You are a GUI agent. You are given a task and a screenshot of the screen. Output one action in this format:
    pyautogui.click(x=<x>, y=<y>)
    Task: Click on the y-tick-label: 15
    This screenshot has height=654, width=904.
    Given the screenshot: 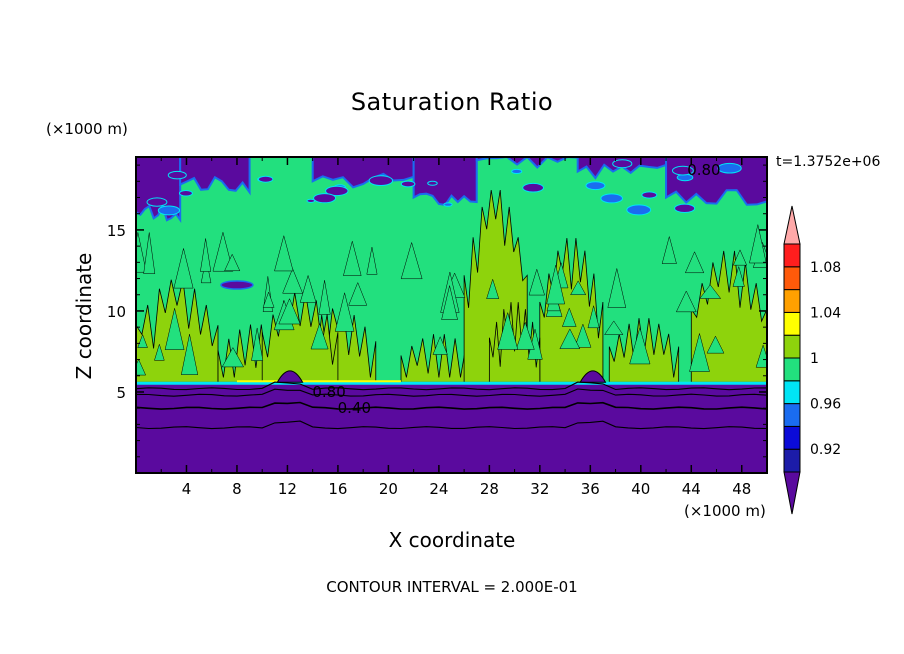 What is the action you would take?
    pyautogui.click(x=116, y=231)
    